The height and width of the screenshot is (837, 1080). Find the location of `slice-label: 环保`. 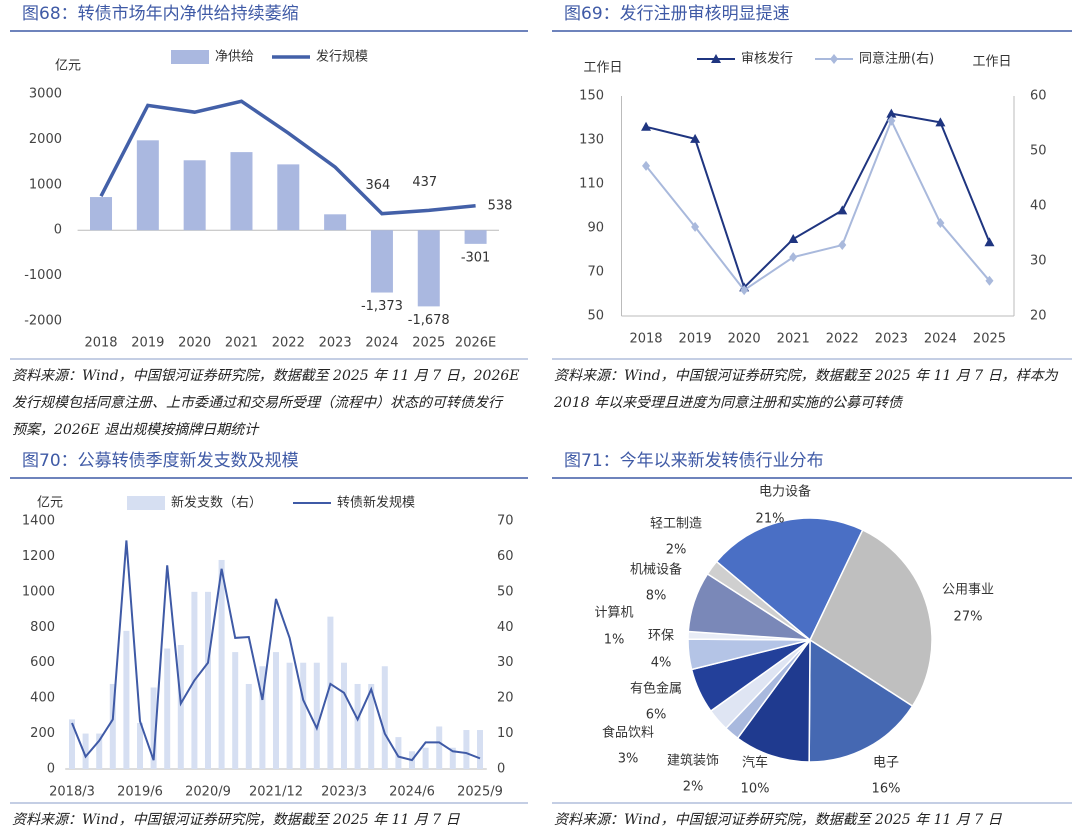

slice-label: 环保 is located at coordinates (661, 636).